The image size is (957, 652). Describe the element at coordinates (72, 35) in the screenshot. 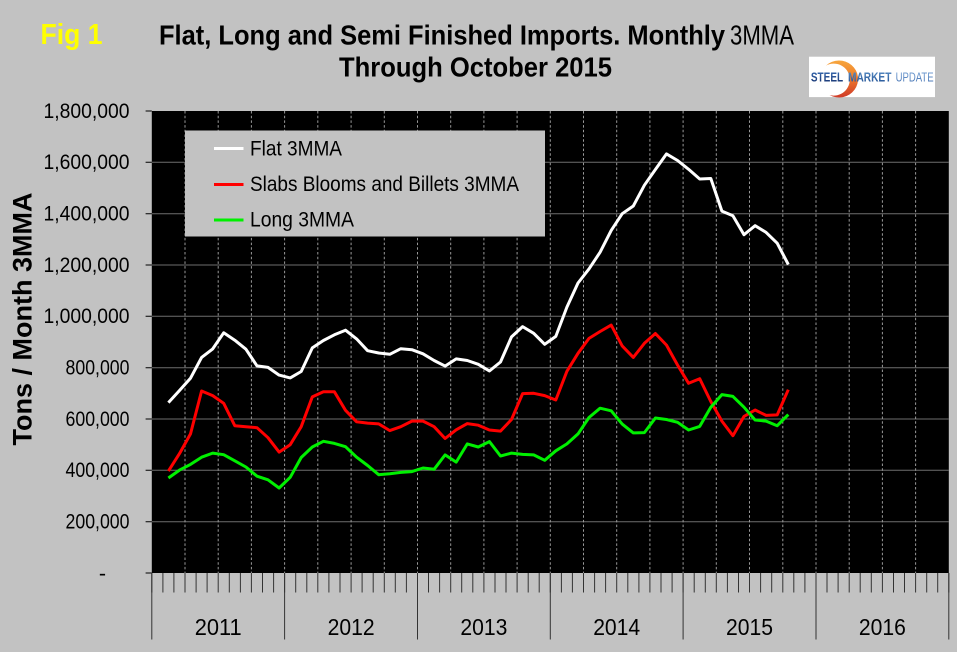

I see `svg-text: Fig 1` at that location.